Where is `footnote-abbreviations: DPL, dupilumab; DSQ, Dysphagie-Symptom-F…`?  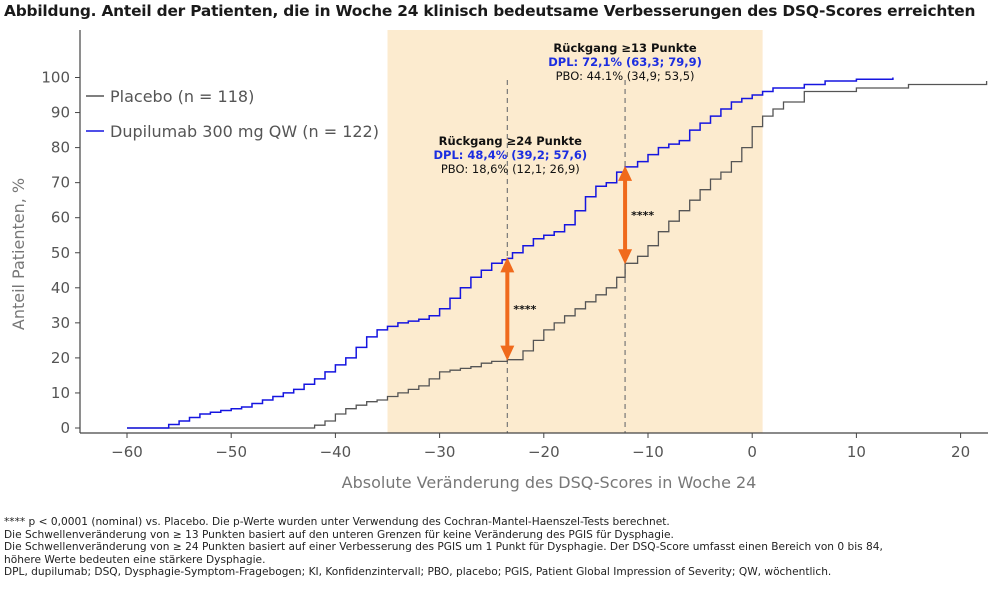 footnote-abbreviations: DPL, dupilumab; DSQ, Dysphagie-Symptom-F… is located at coordinates (418, 572).